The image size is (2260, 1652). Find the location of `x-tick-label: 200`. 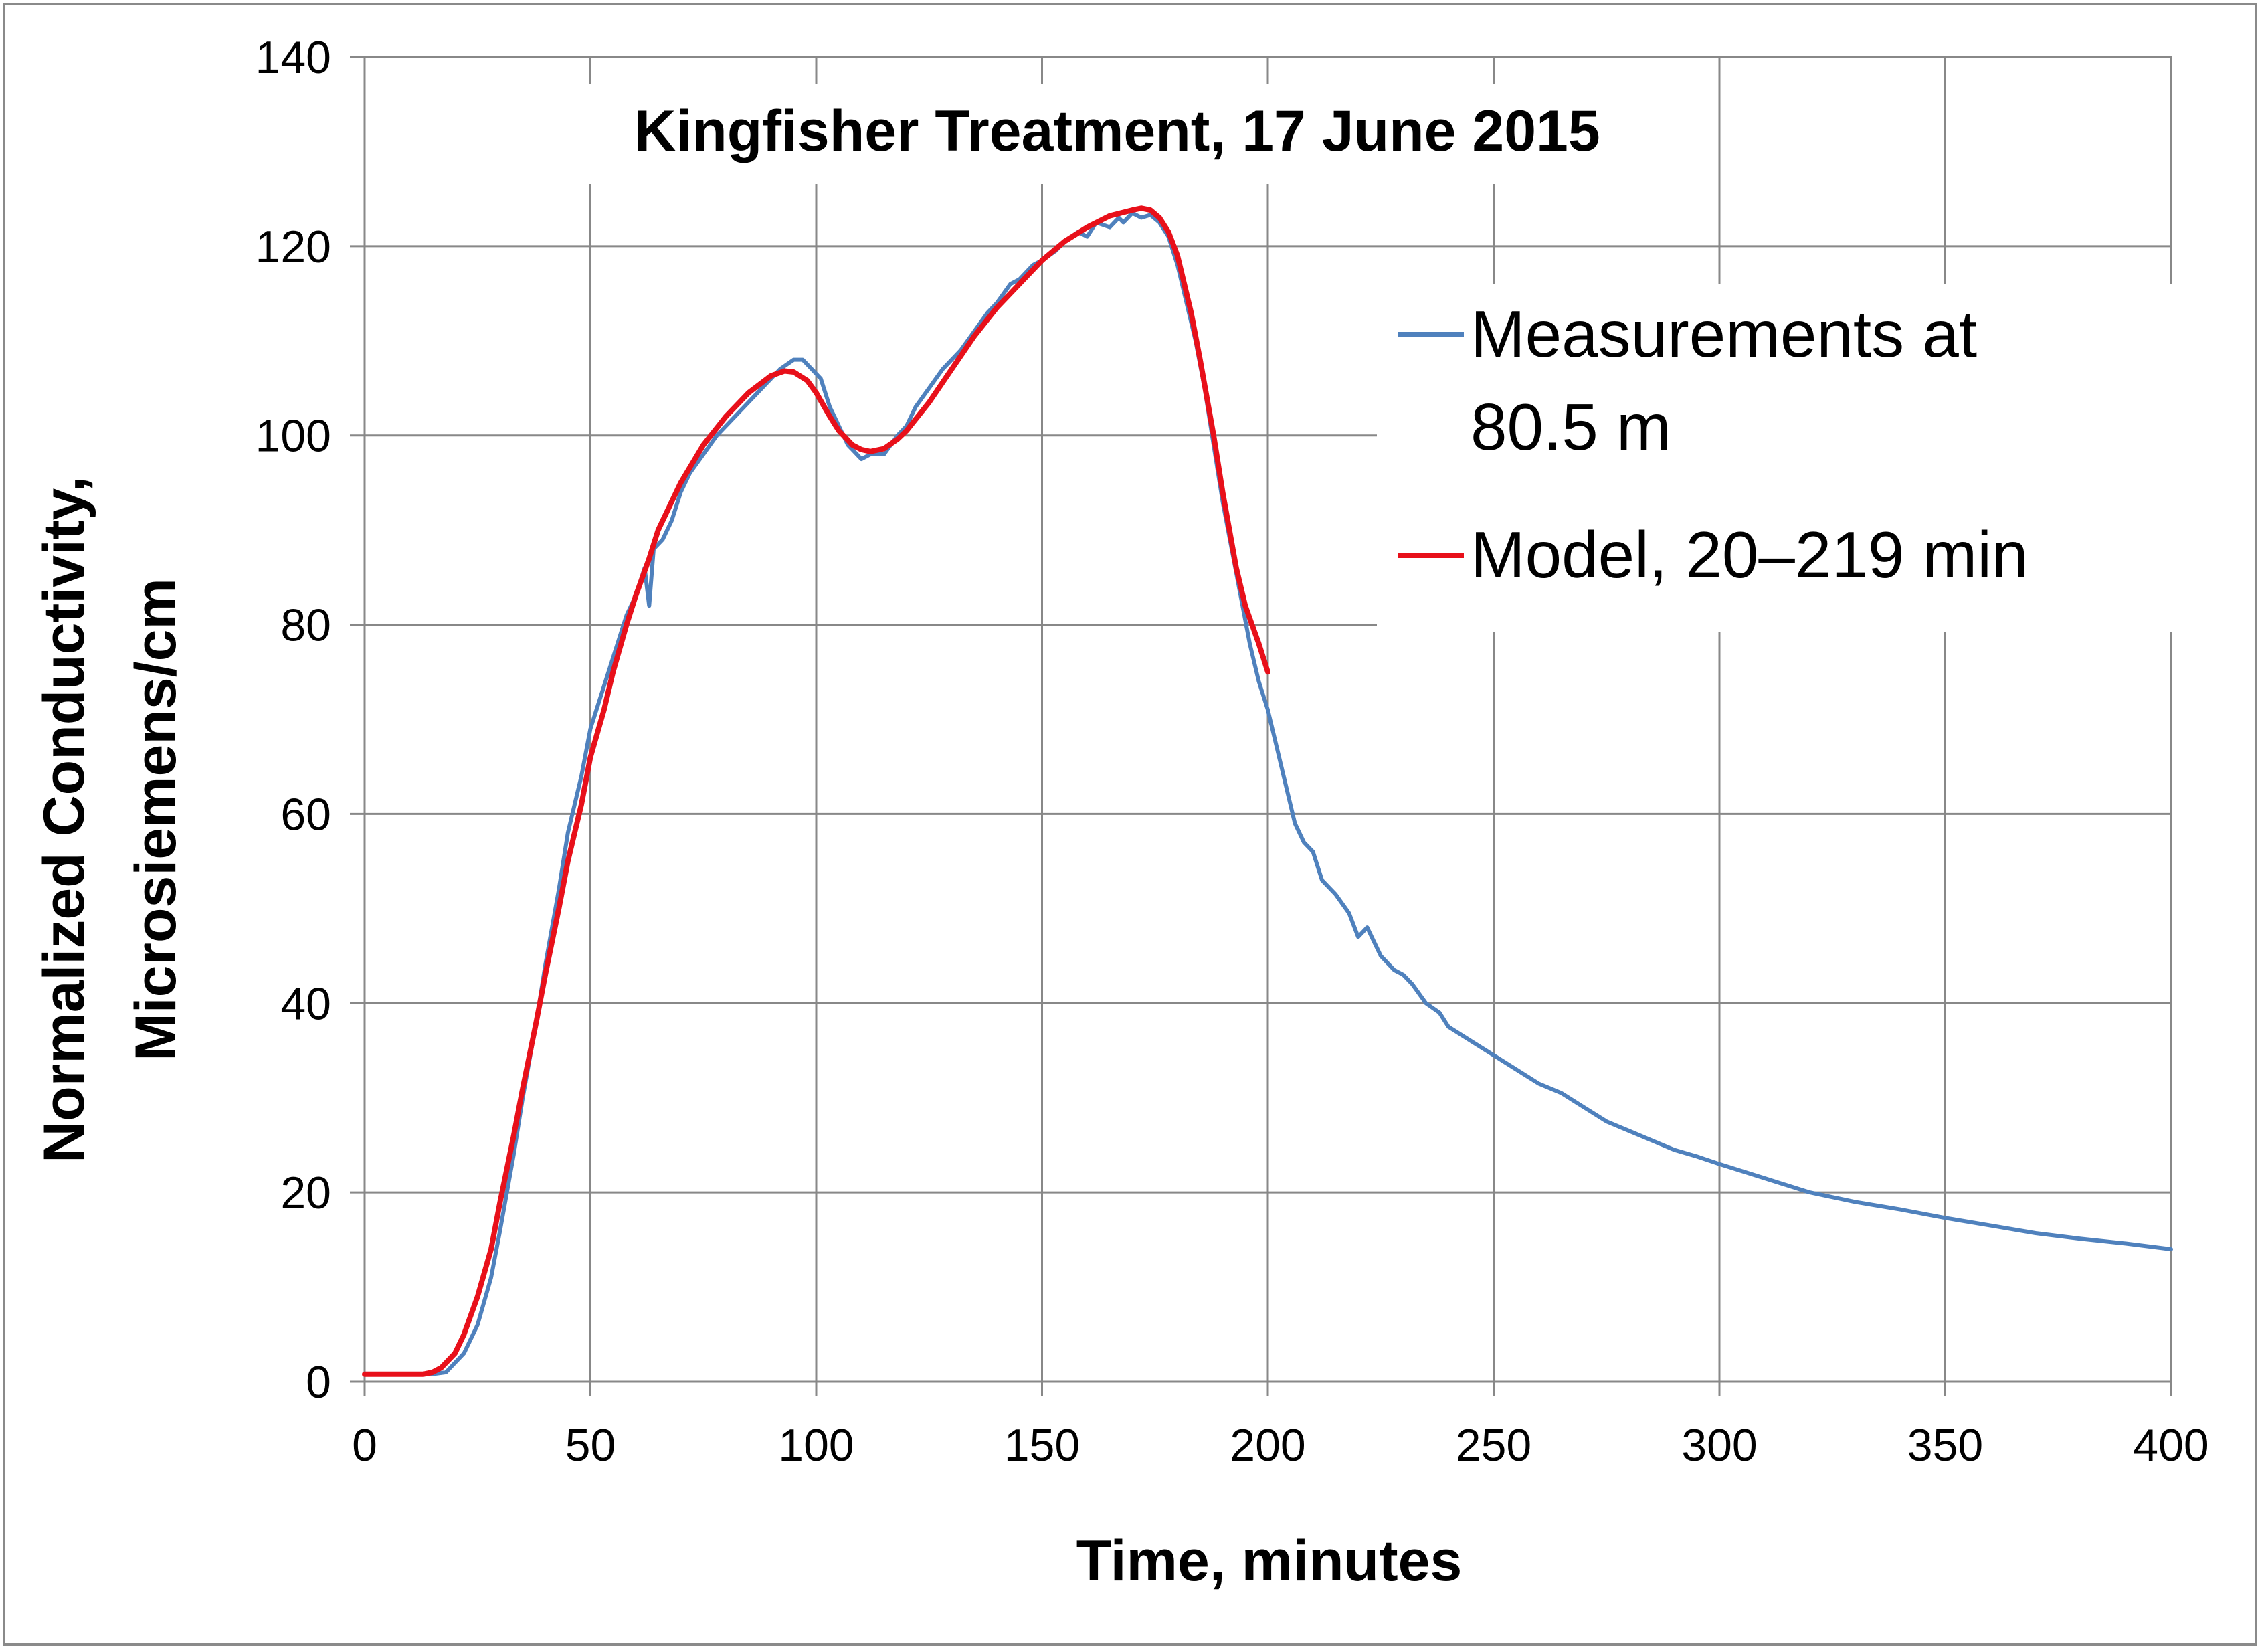

x-tick-label: 200 is located at coordinates (1267, 1445).